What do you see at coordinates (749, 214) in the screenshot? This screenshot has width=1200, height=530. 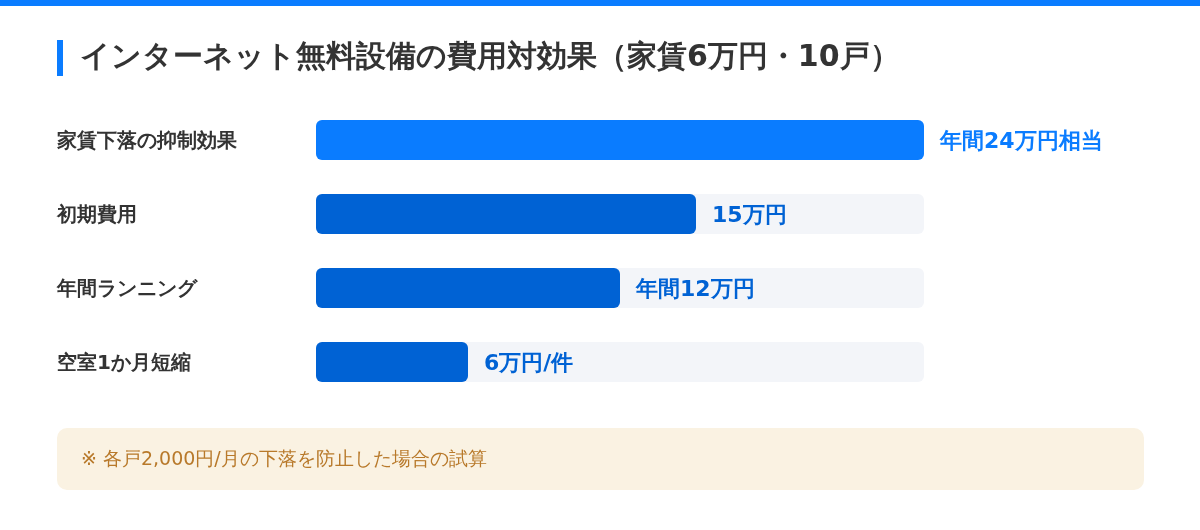 I see `data-label: 15万円` at bounding box center [749, 214].